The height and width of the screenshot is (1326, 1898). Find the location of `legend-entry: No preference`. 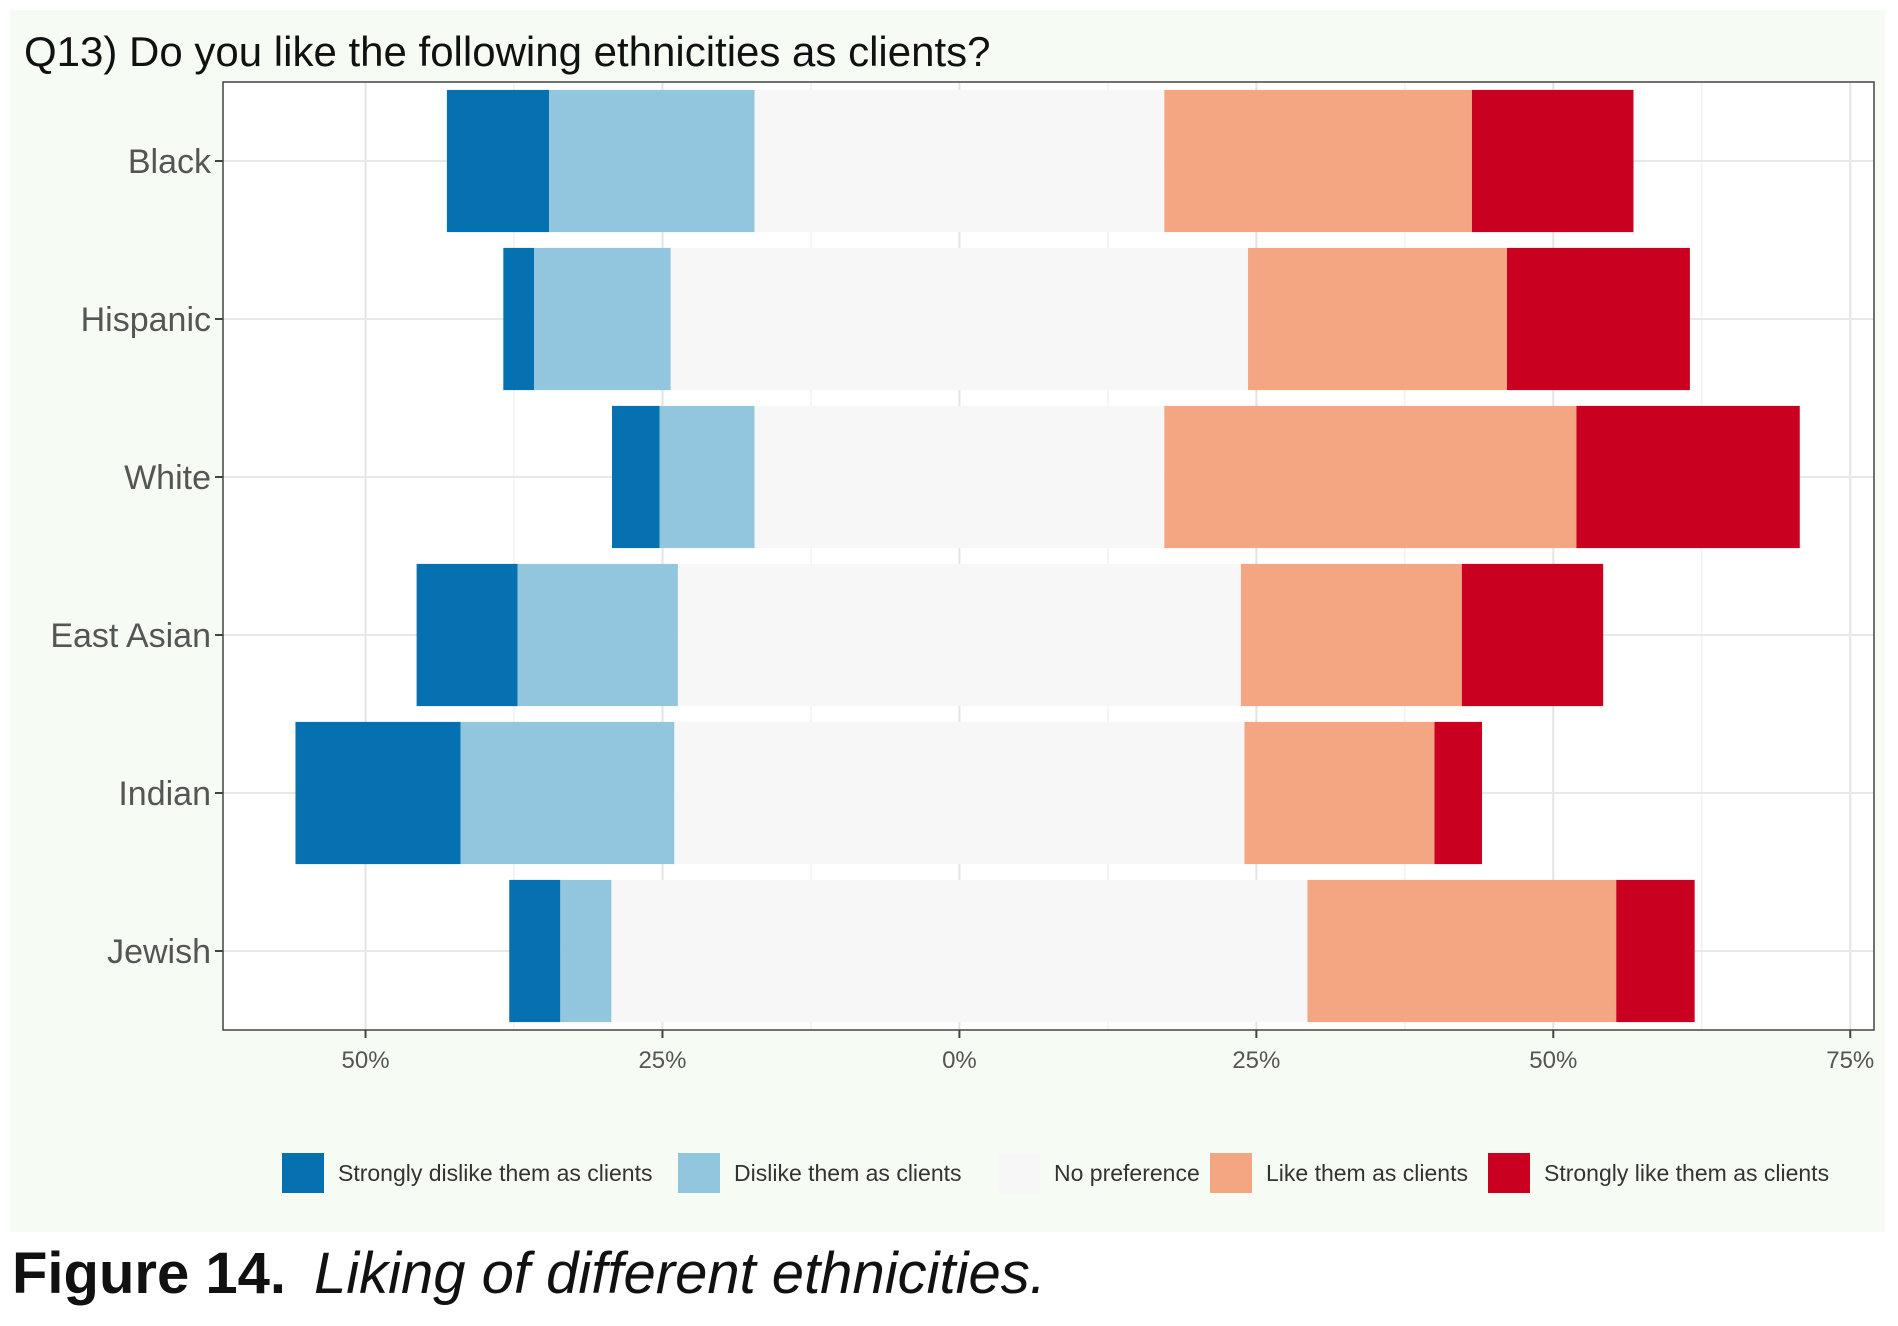

legend-entry: No preference is located at coordinates (1127, 1173).